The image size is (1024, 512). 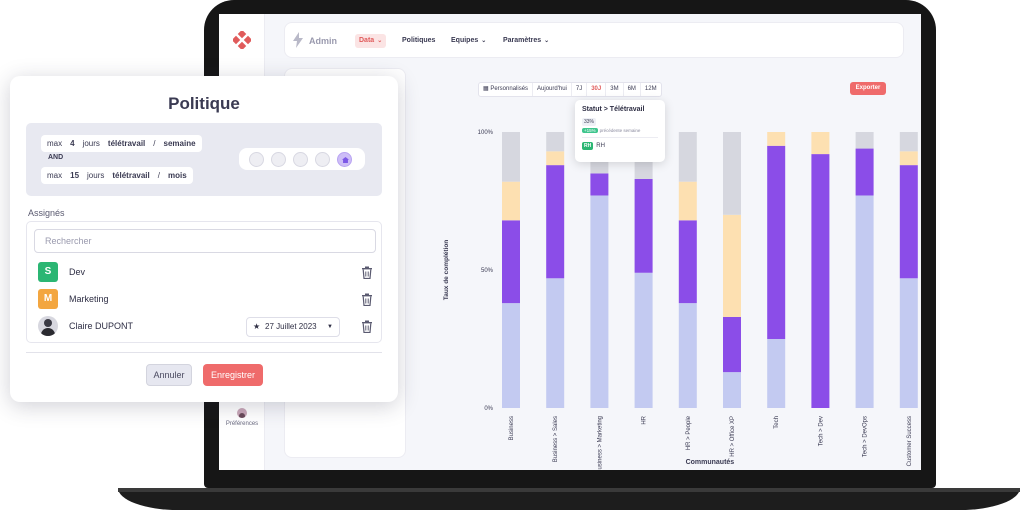 I want to click on cancel-button: Annuler, so click(x=169, y=375).